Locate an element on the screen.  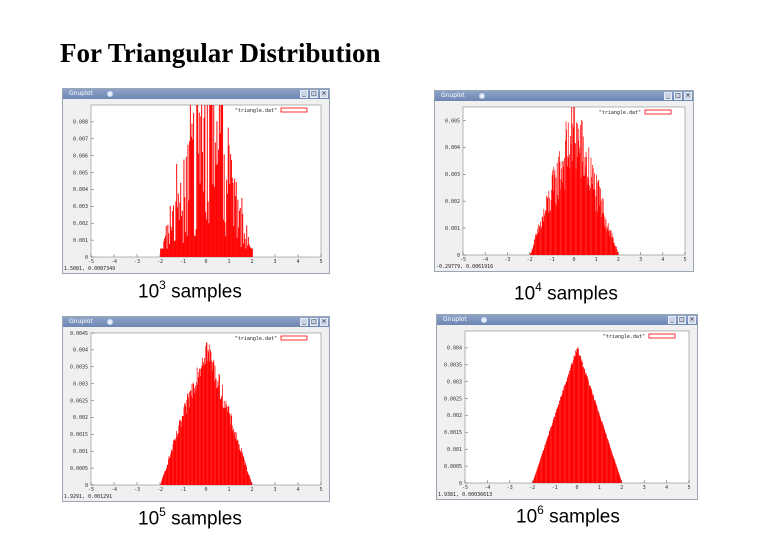
x-tick-label: 3 is located at coordinates (640, 260).